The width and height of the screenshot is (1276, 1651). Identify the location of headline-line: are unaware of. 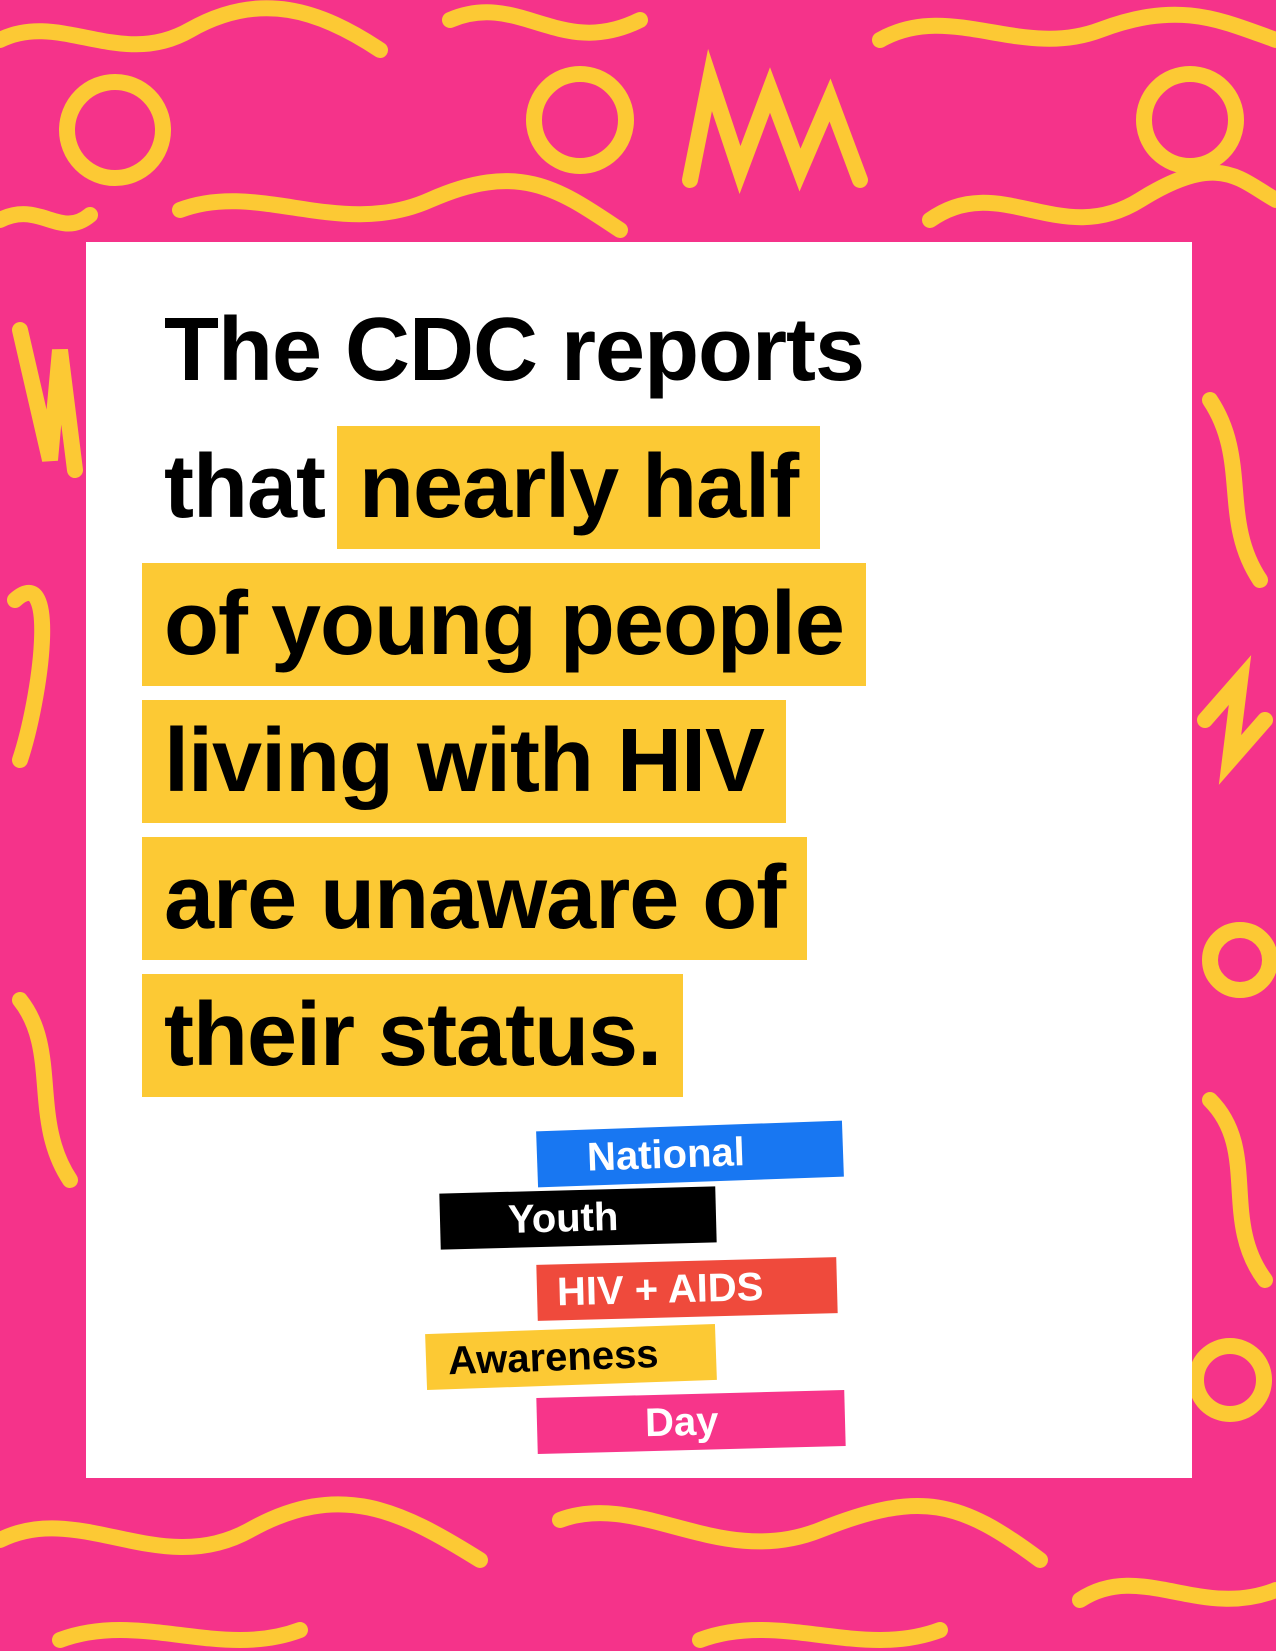
(475, 898).